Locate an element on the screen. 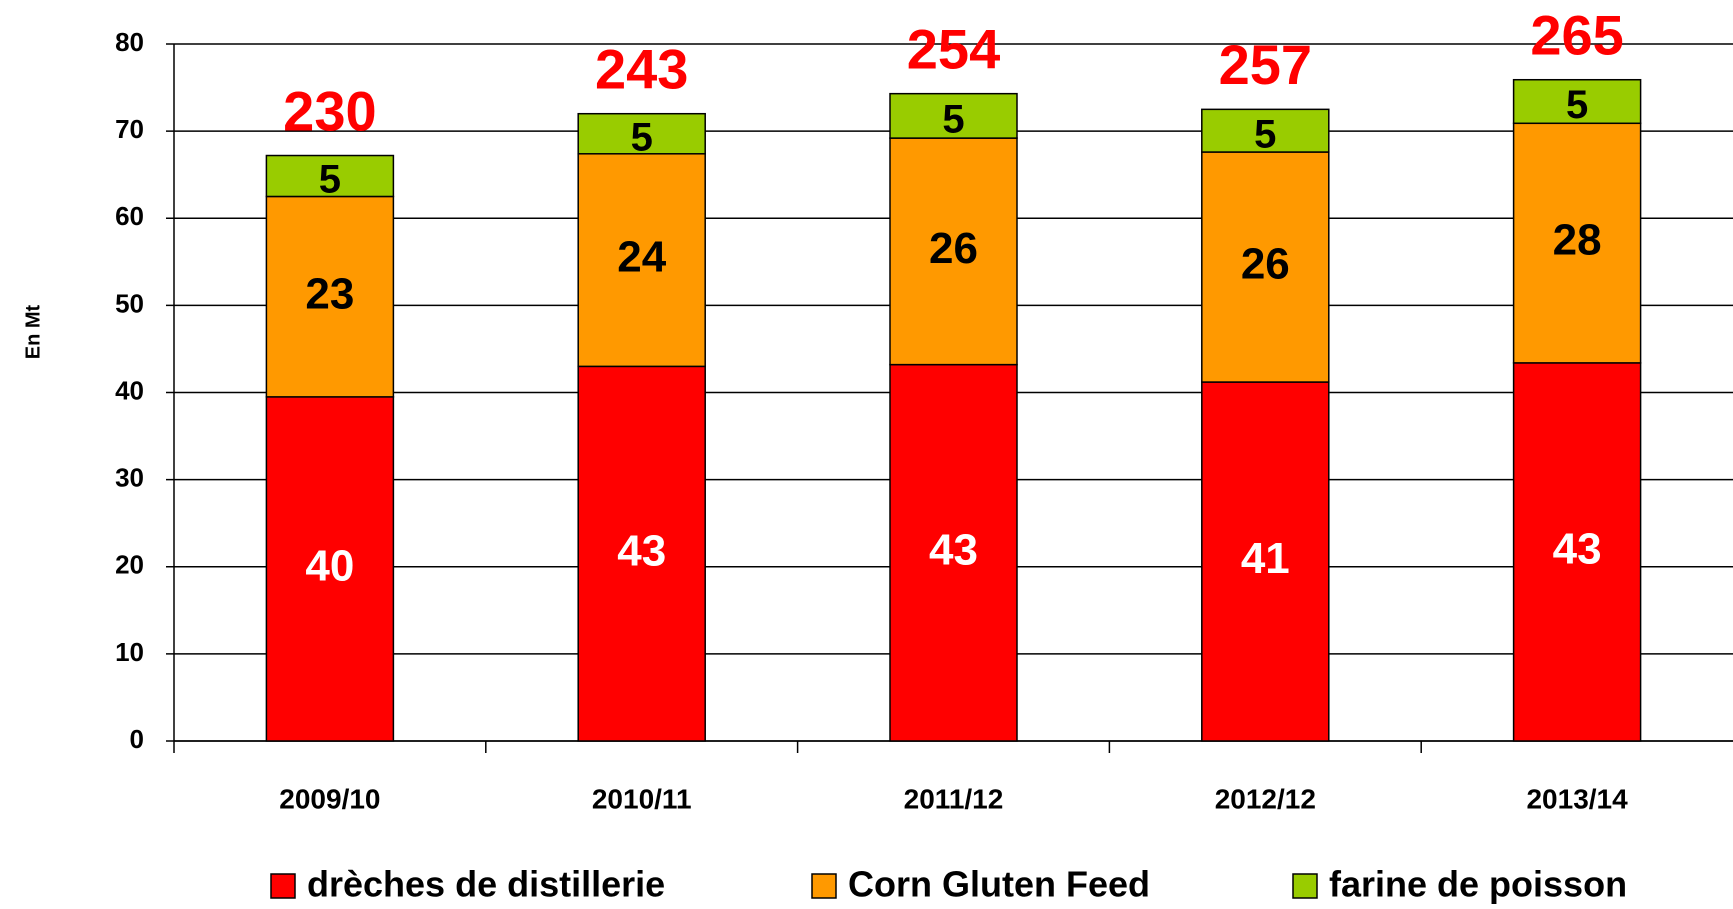 This screenshot has width=1733, height=909. value-label: 40 is located at coordinates (329, 566).